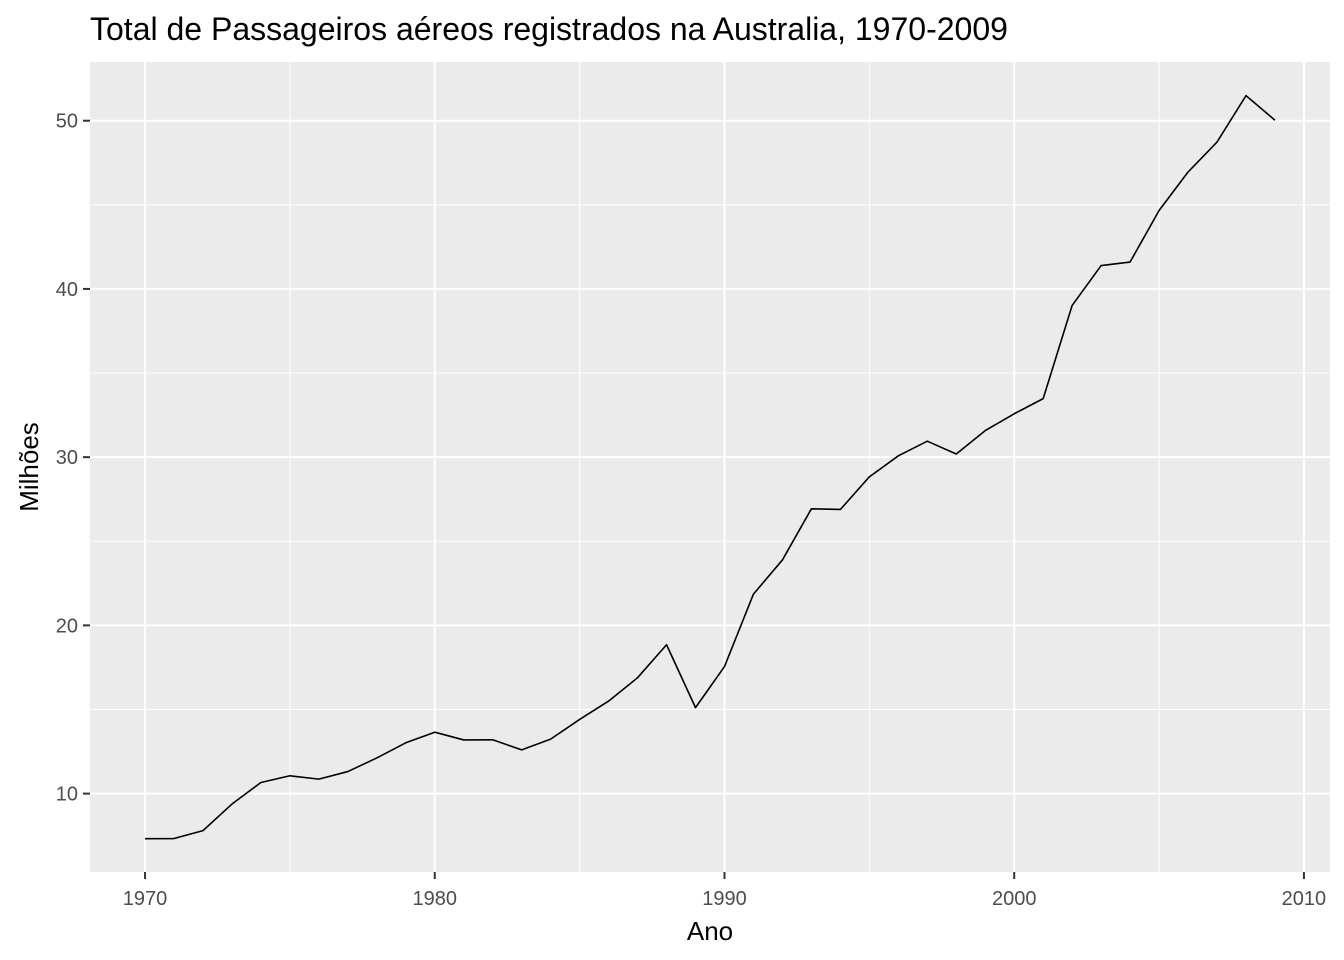  I want to click on y-tick-label: 40, so click(67, 290).